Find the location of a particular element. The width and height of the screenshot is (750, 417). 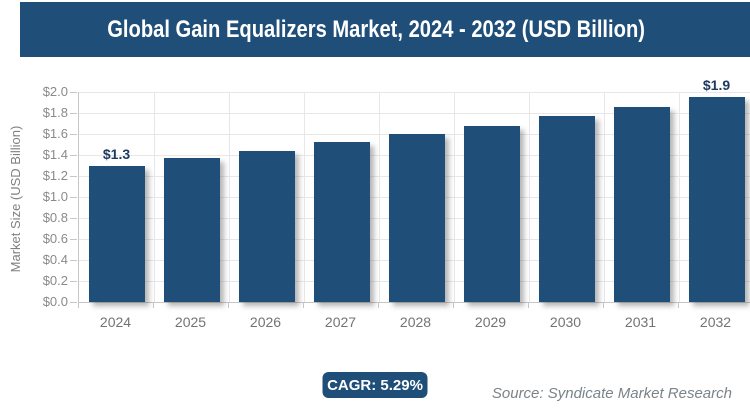

y-tick-label: $1.6 is located at coordinates (55, 133).